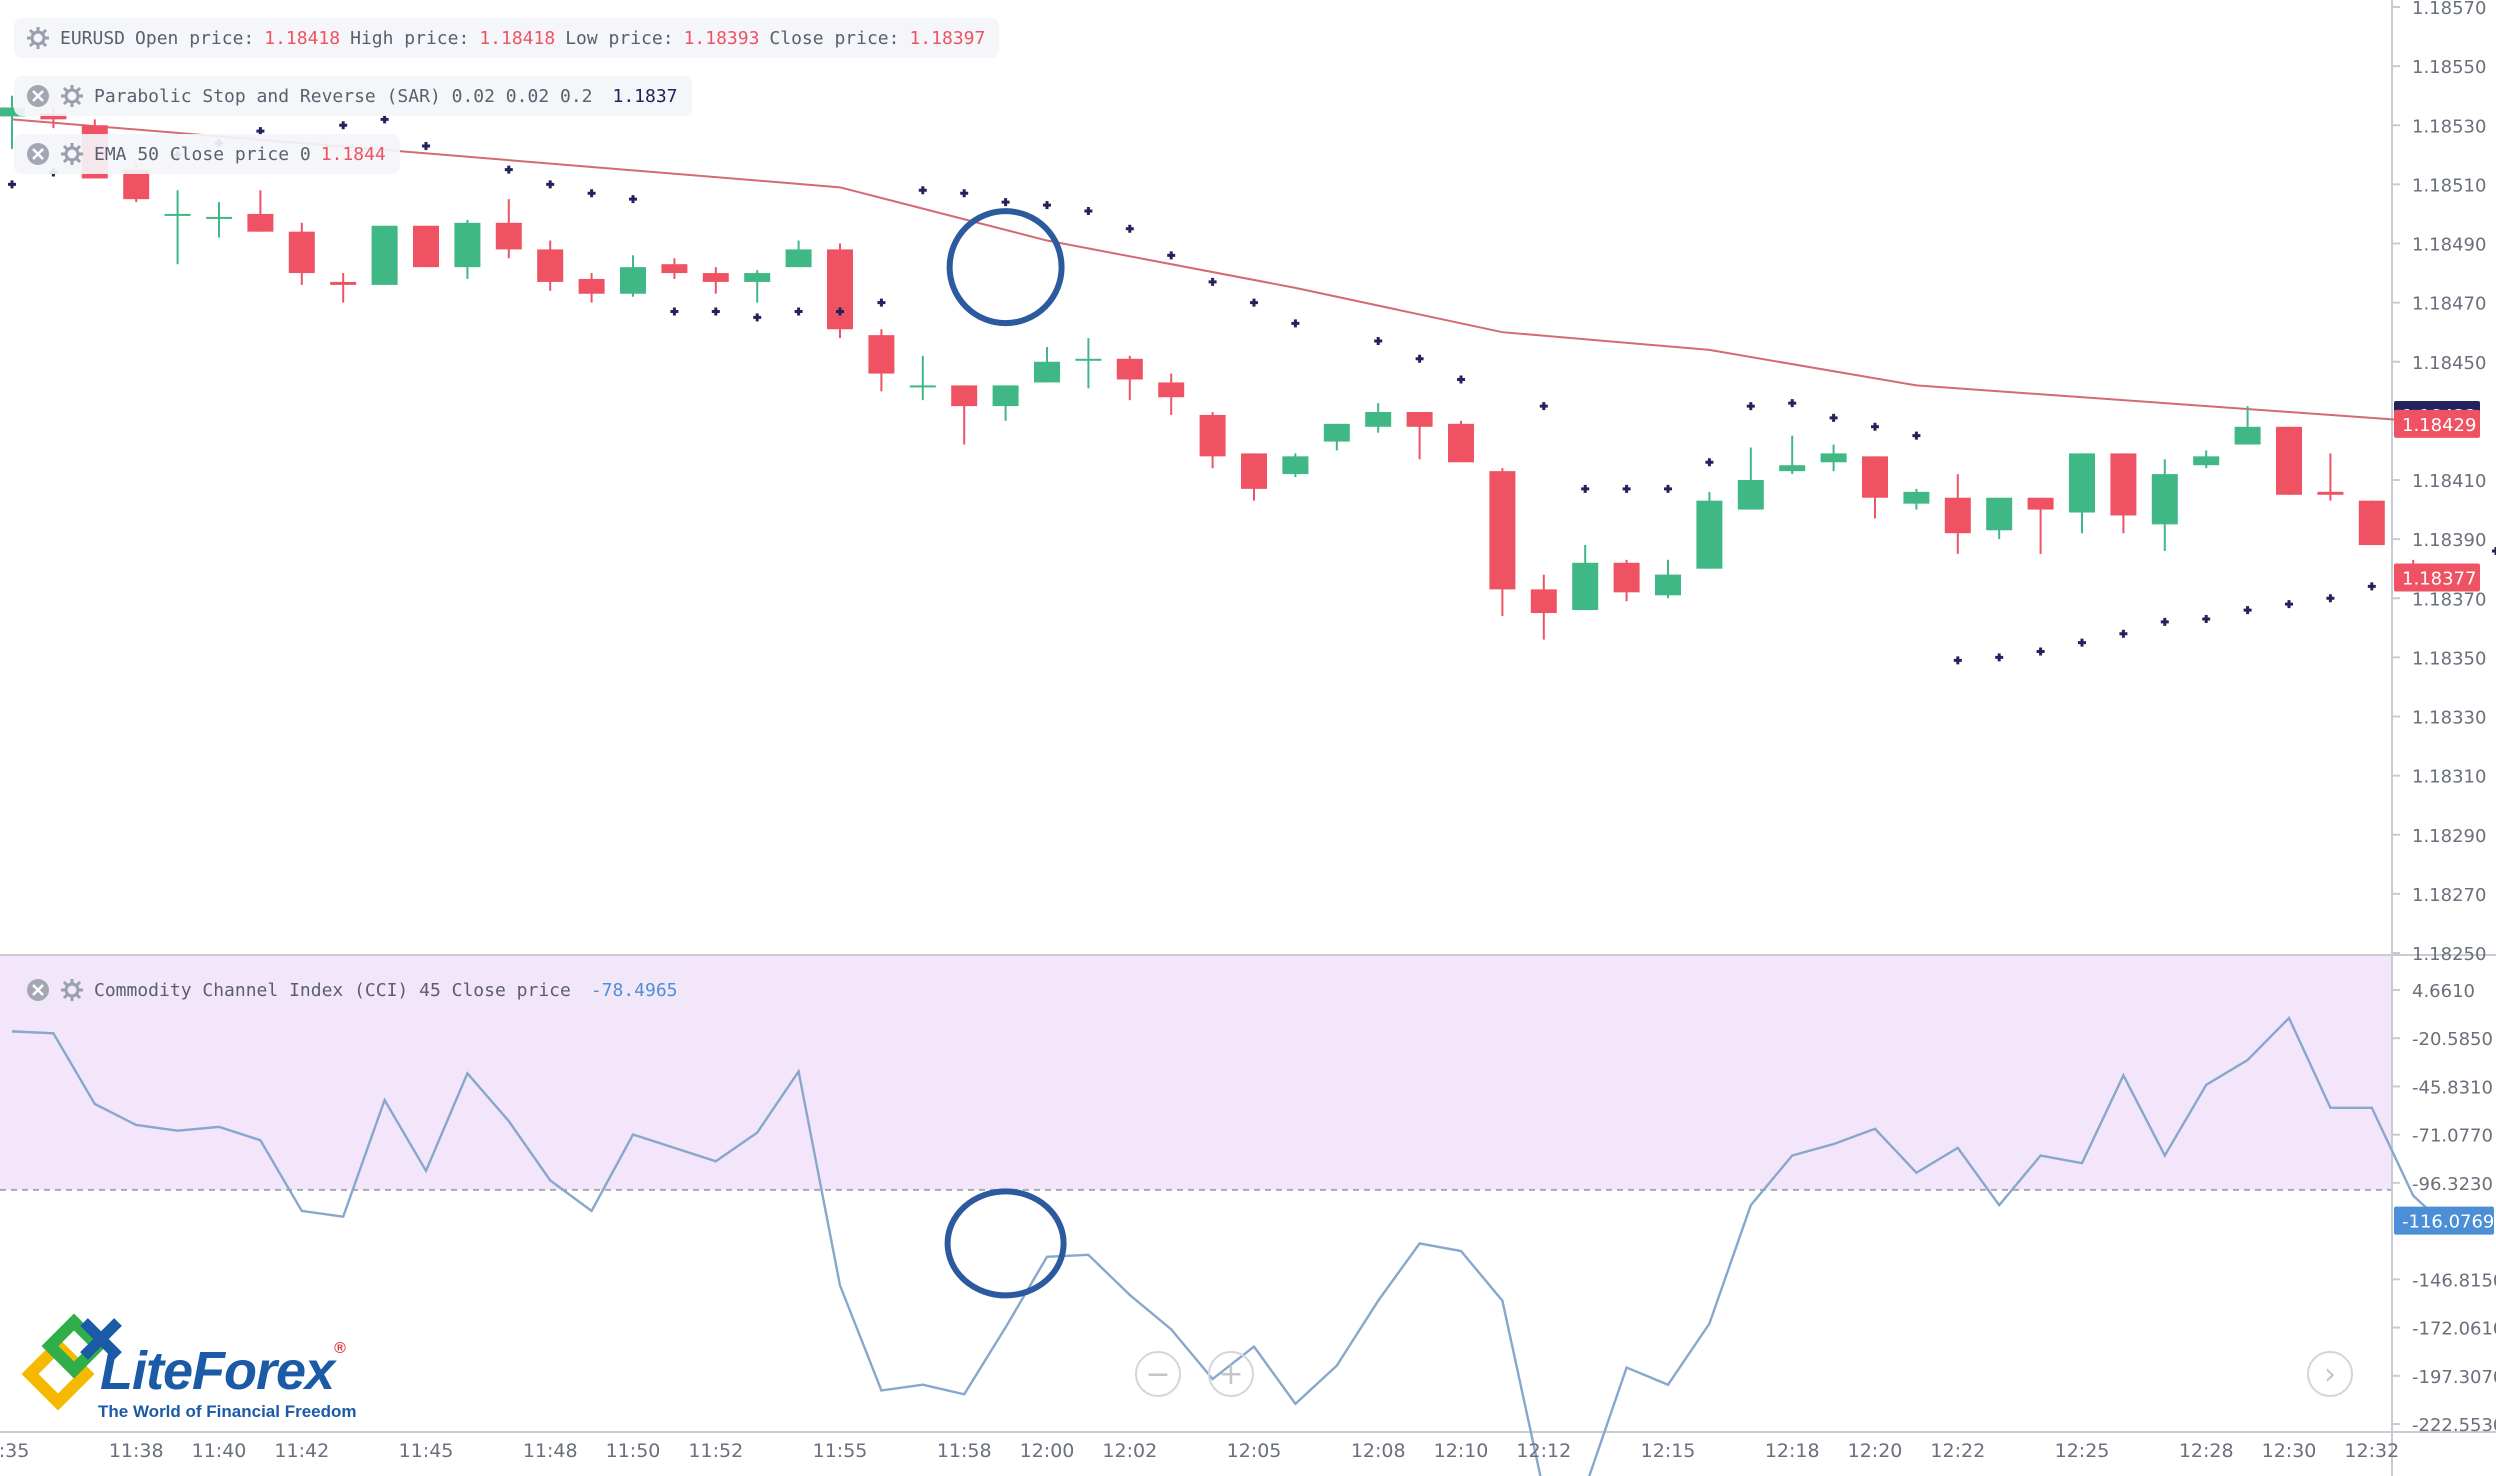 This screenshot has height=1476, width=2496. What do you see at coordinates (550, 1451) in the screenshot?
I see `time-tick-label: 11:48` at bounding box center [550, 1451].